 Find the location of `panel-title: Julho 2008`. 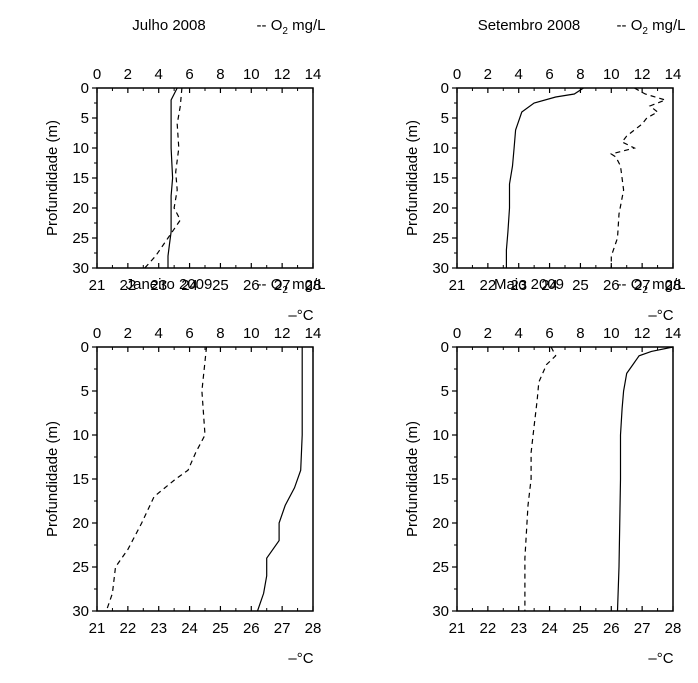

panel-title: Julho 2008 is located at coordinates (168, 25).